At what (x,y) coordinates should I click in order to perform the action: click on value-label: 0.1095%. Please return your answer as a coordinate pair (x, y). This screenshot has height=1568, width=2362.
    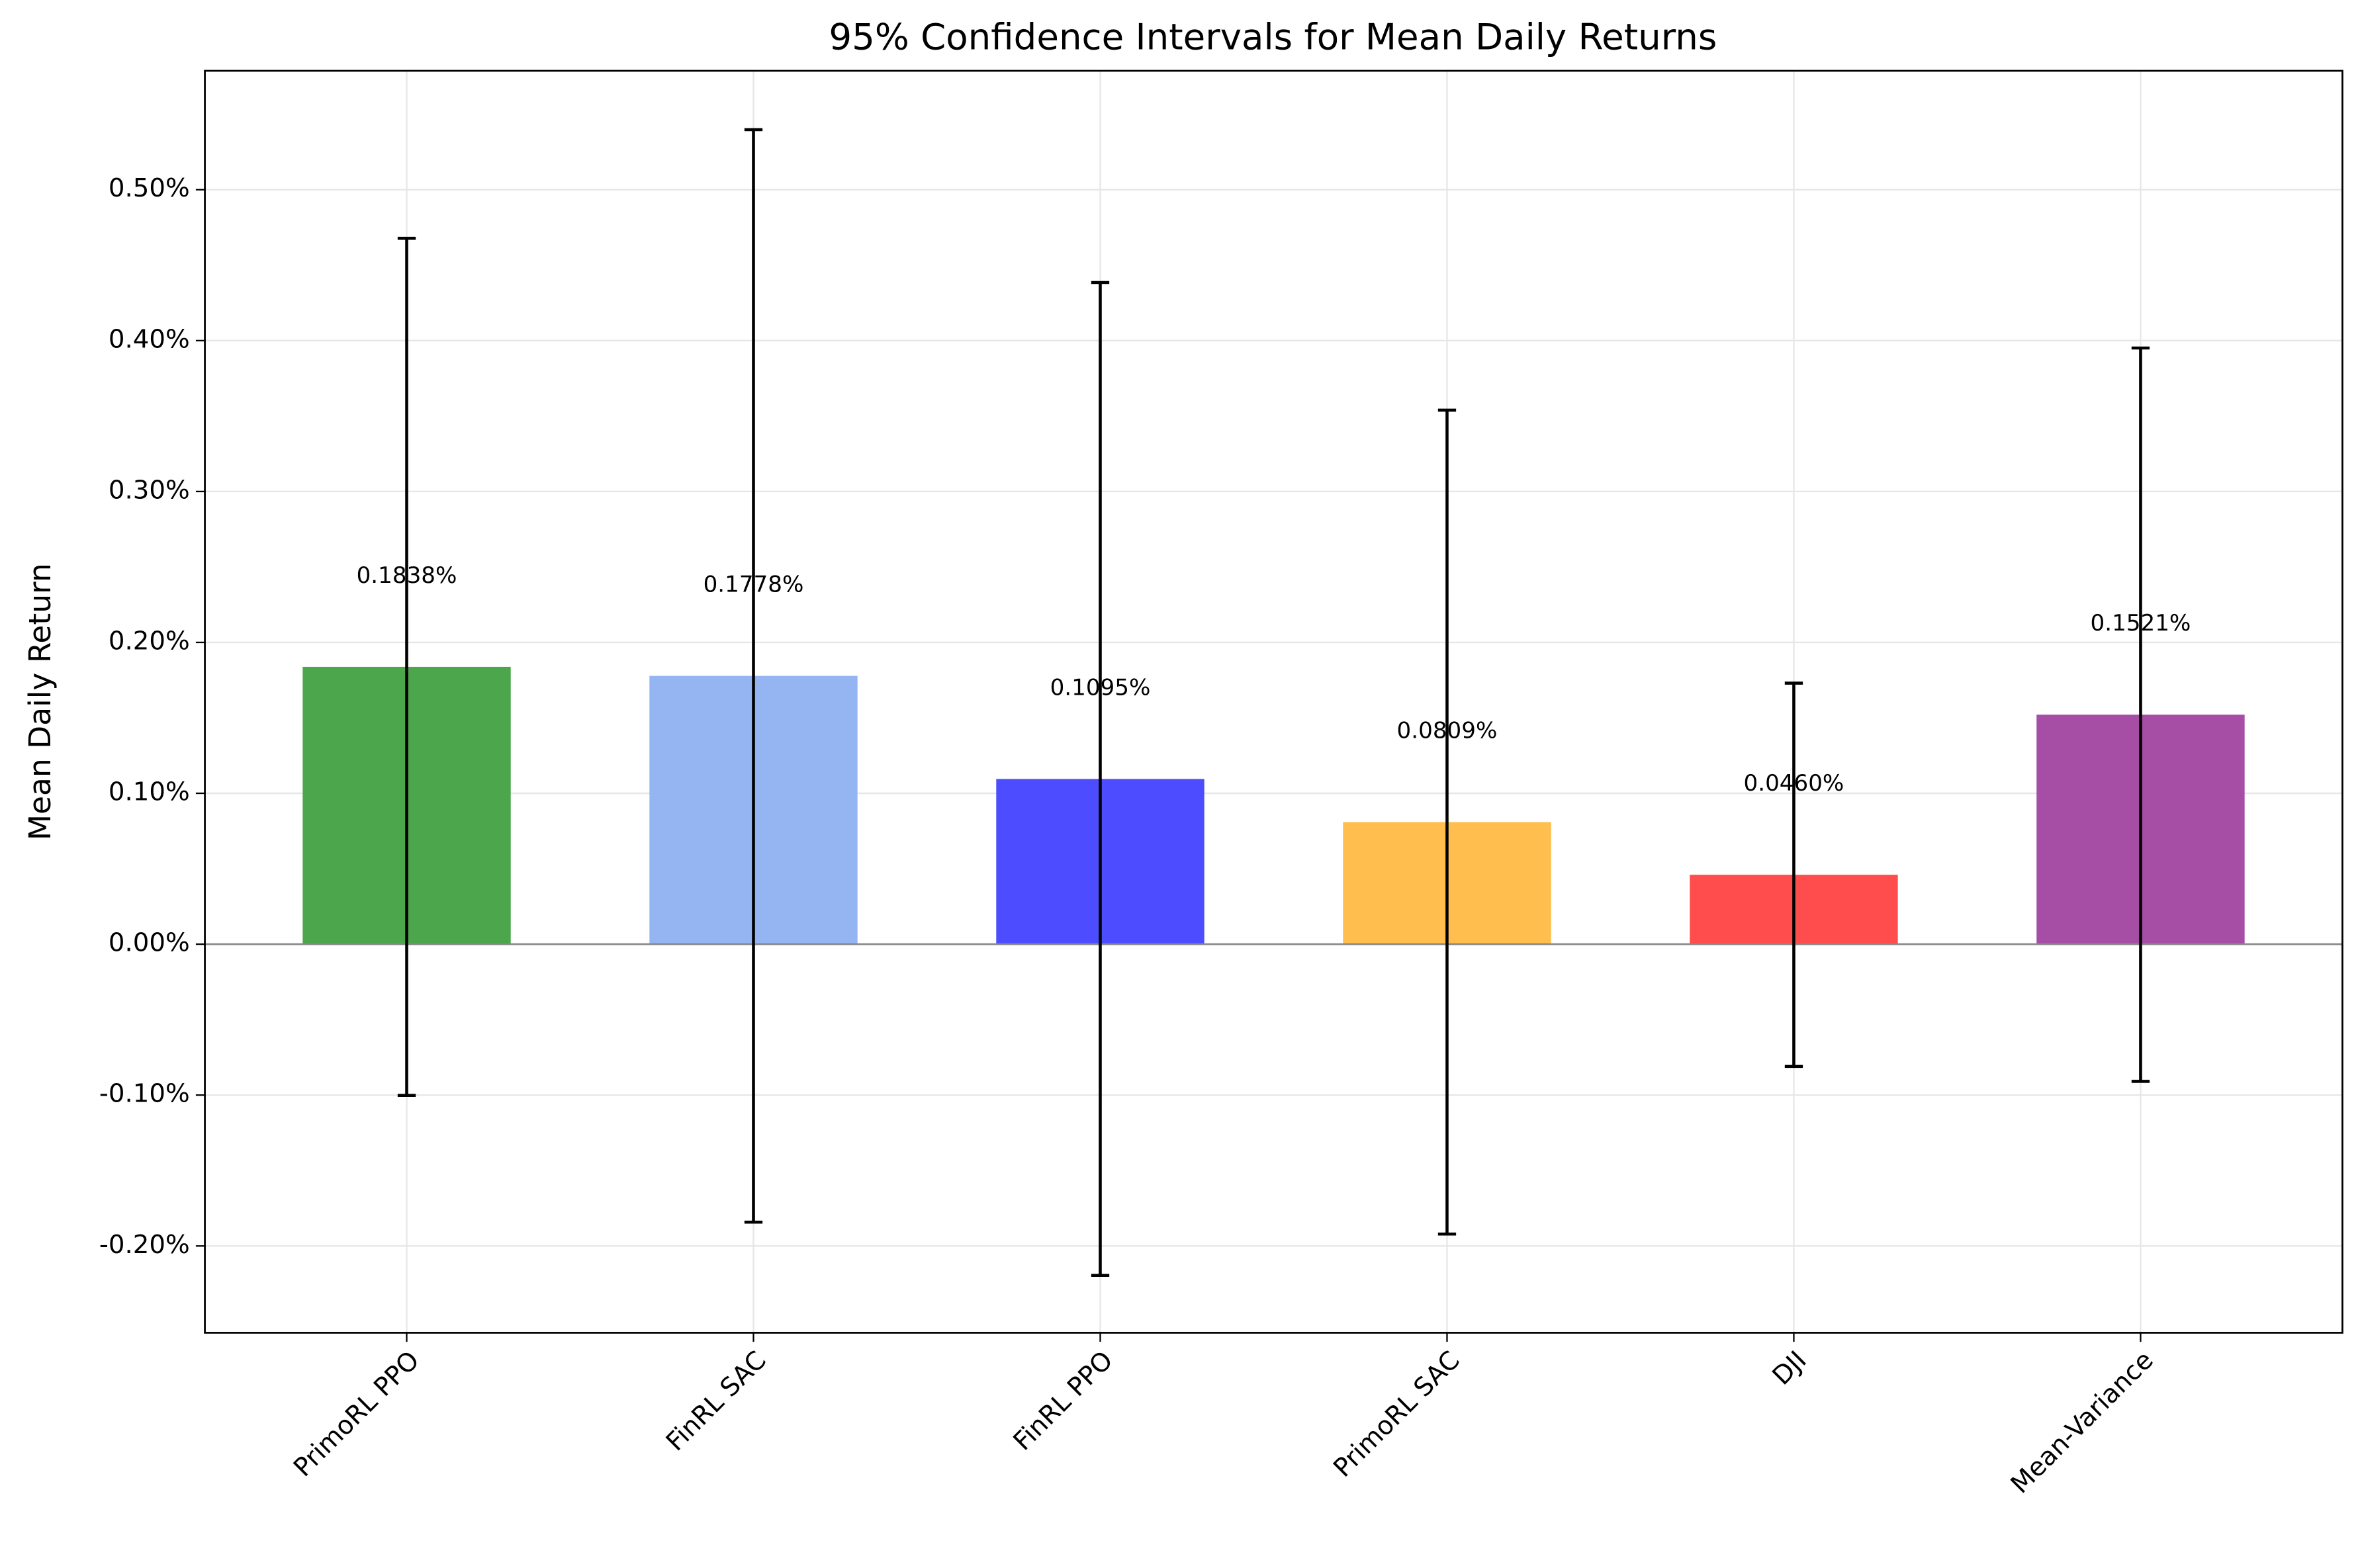
    Looking at the image, I should click on (1100, 688).